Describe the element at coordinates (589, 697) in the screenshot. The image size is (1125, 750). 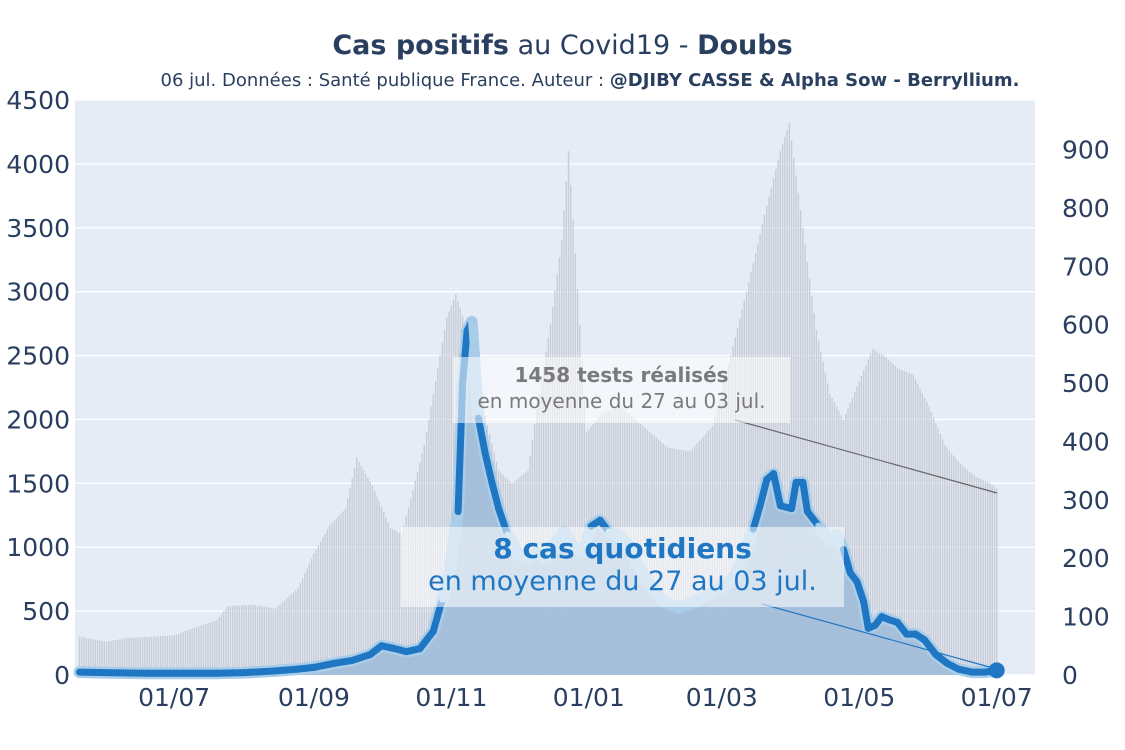
I see `x-tick-3: 01/01` at that location.